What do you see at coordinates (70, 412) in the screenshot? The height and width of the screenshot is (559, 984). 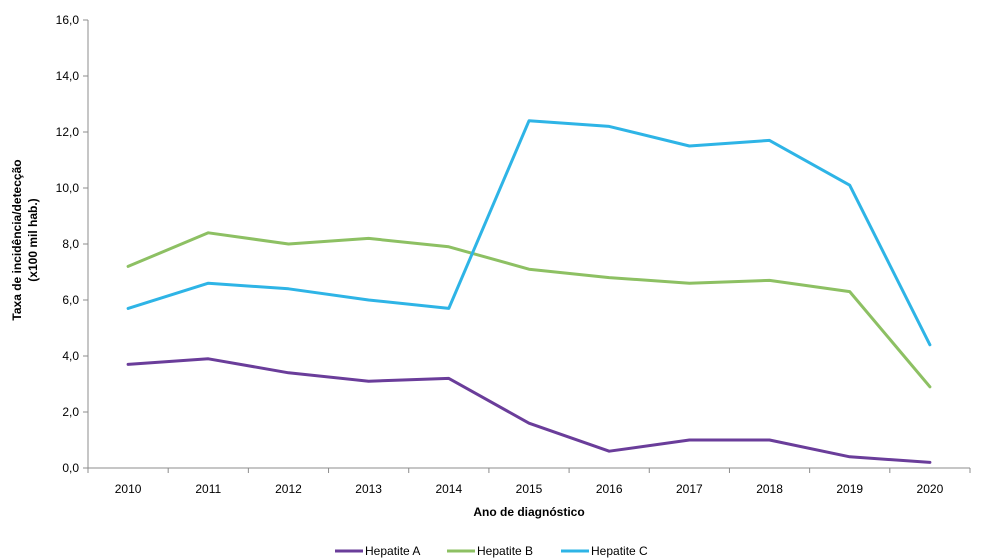 I see `y-tick-label: 2,0` at bounding box center [70, 412].